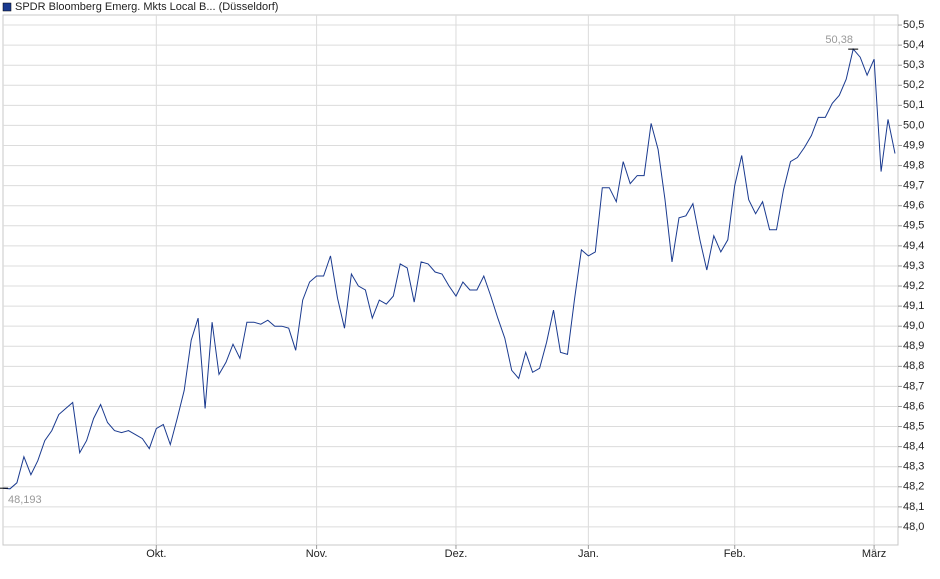  I want to click on y-tick-label: 48,0, so click(913, 527).